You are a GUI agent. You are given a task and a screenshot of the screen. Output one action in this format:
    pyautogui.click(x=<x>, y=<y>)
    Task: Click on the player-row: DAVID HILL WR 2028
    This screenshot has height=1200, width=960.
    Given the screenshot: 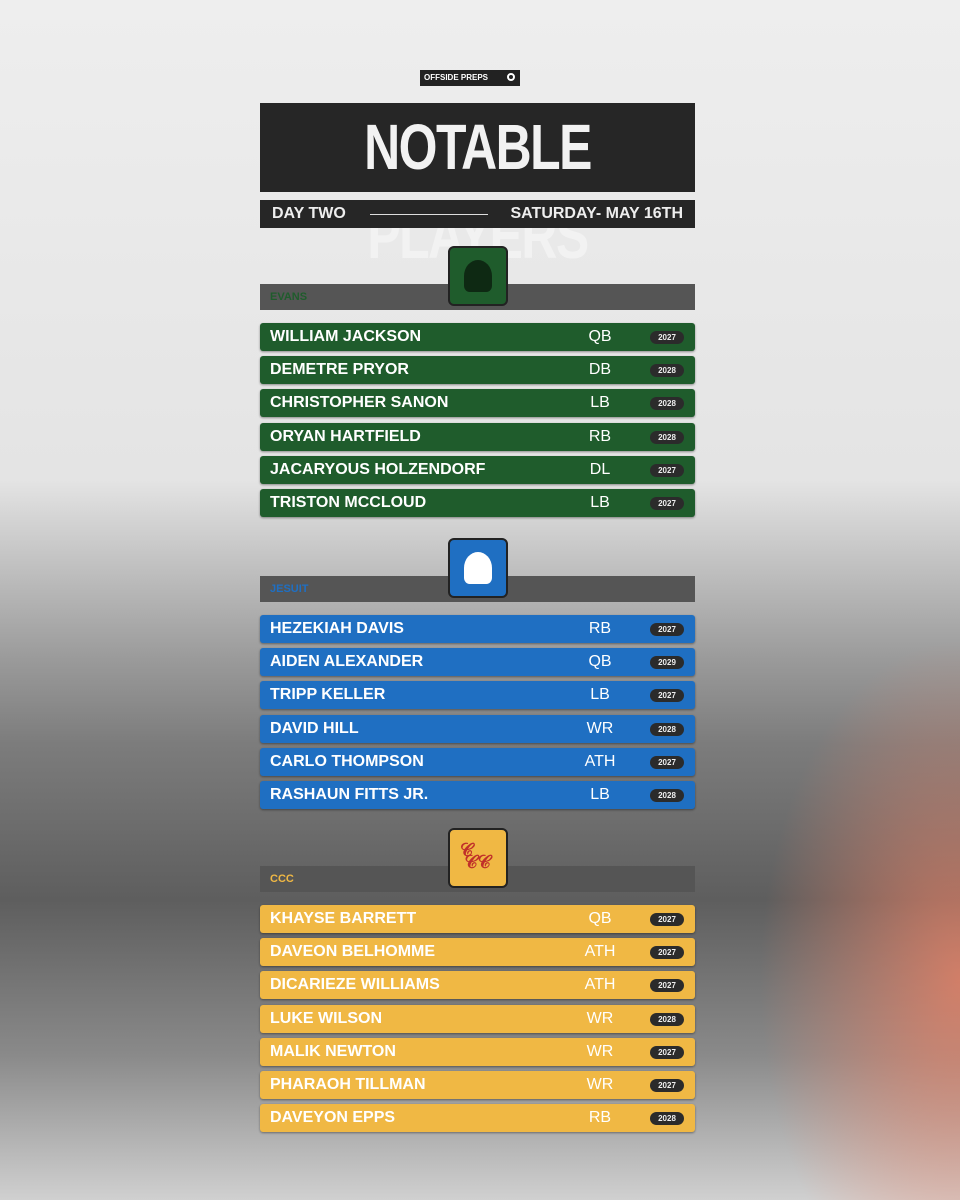 What is the action you would take?
    pyautogui.click(x=477, y=728)
    